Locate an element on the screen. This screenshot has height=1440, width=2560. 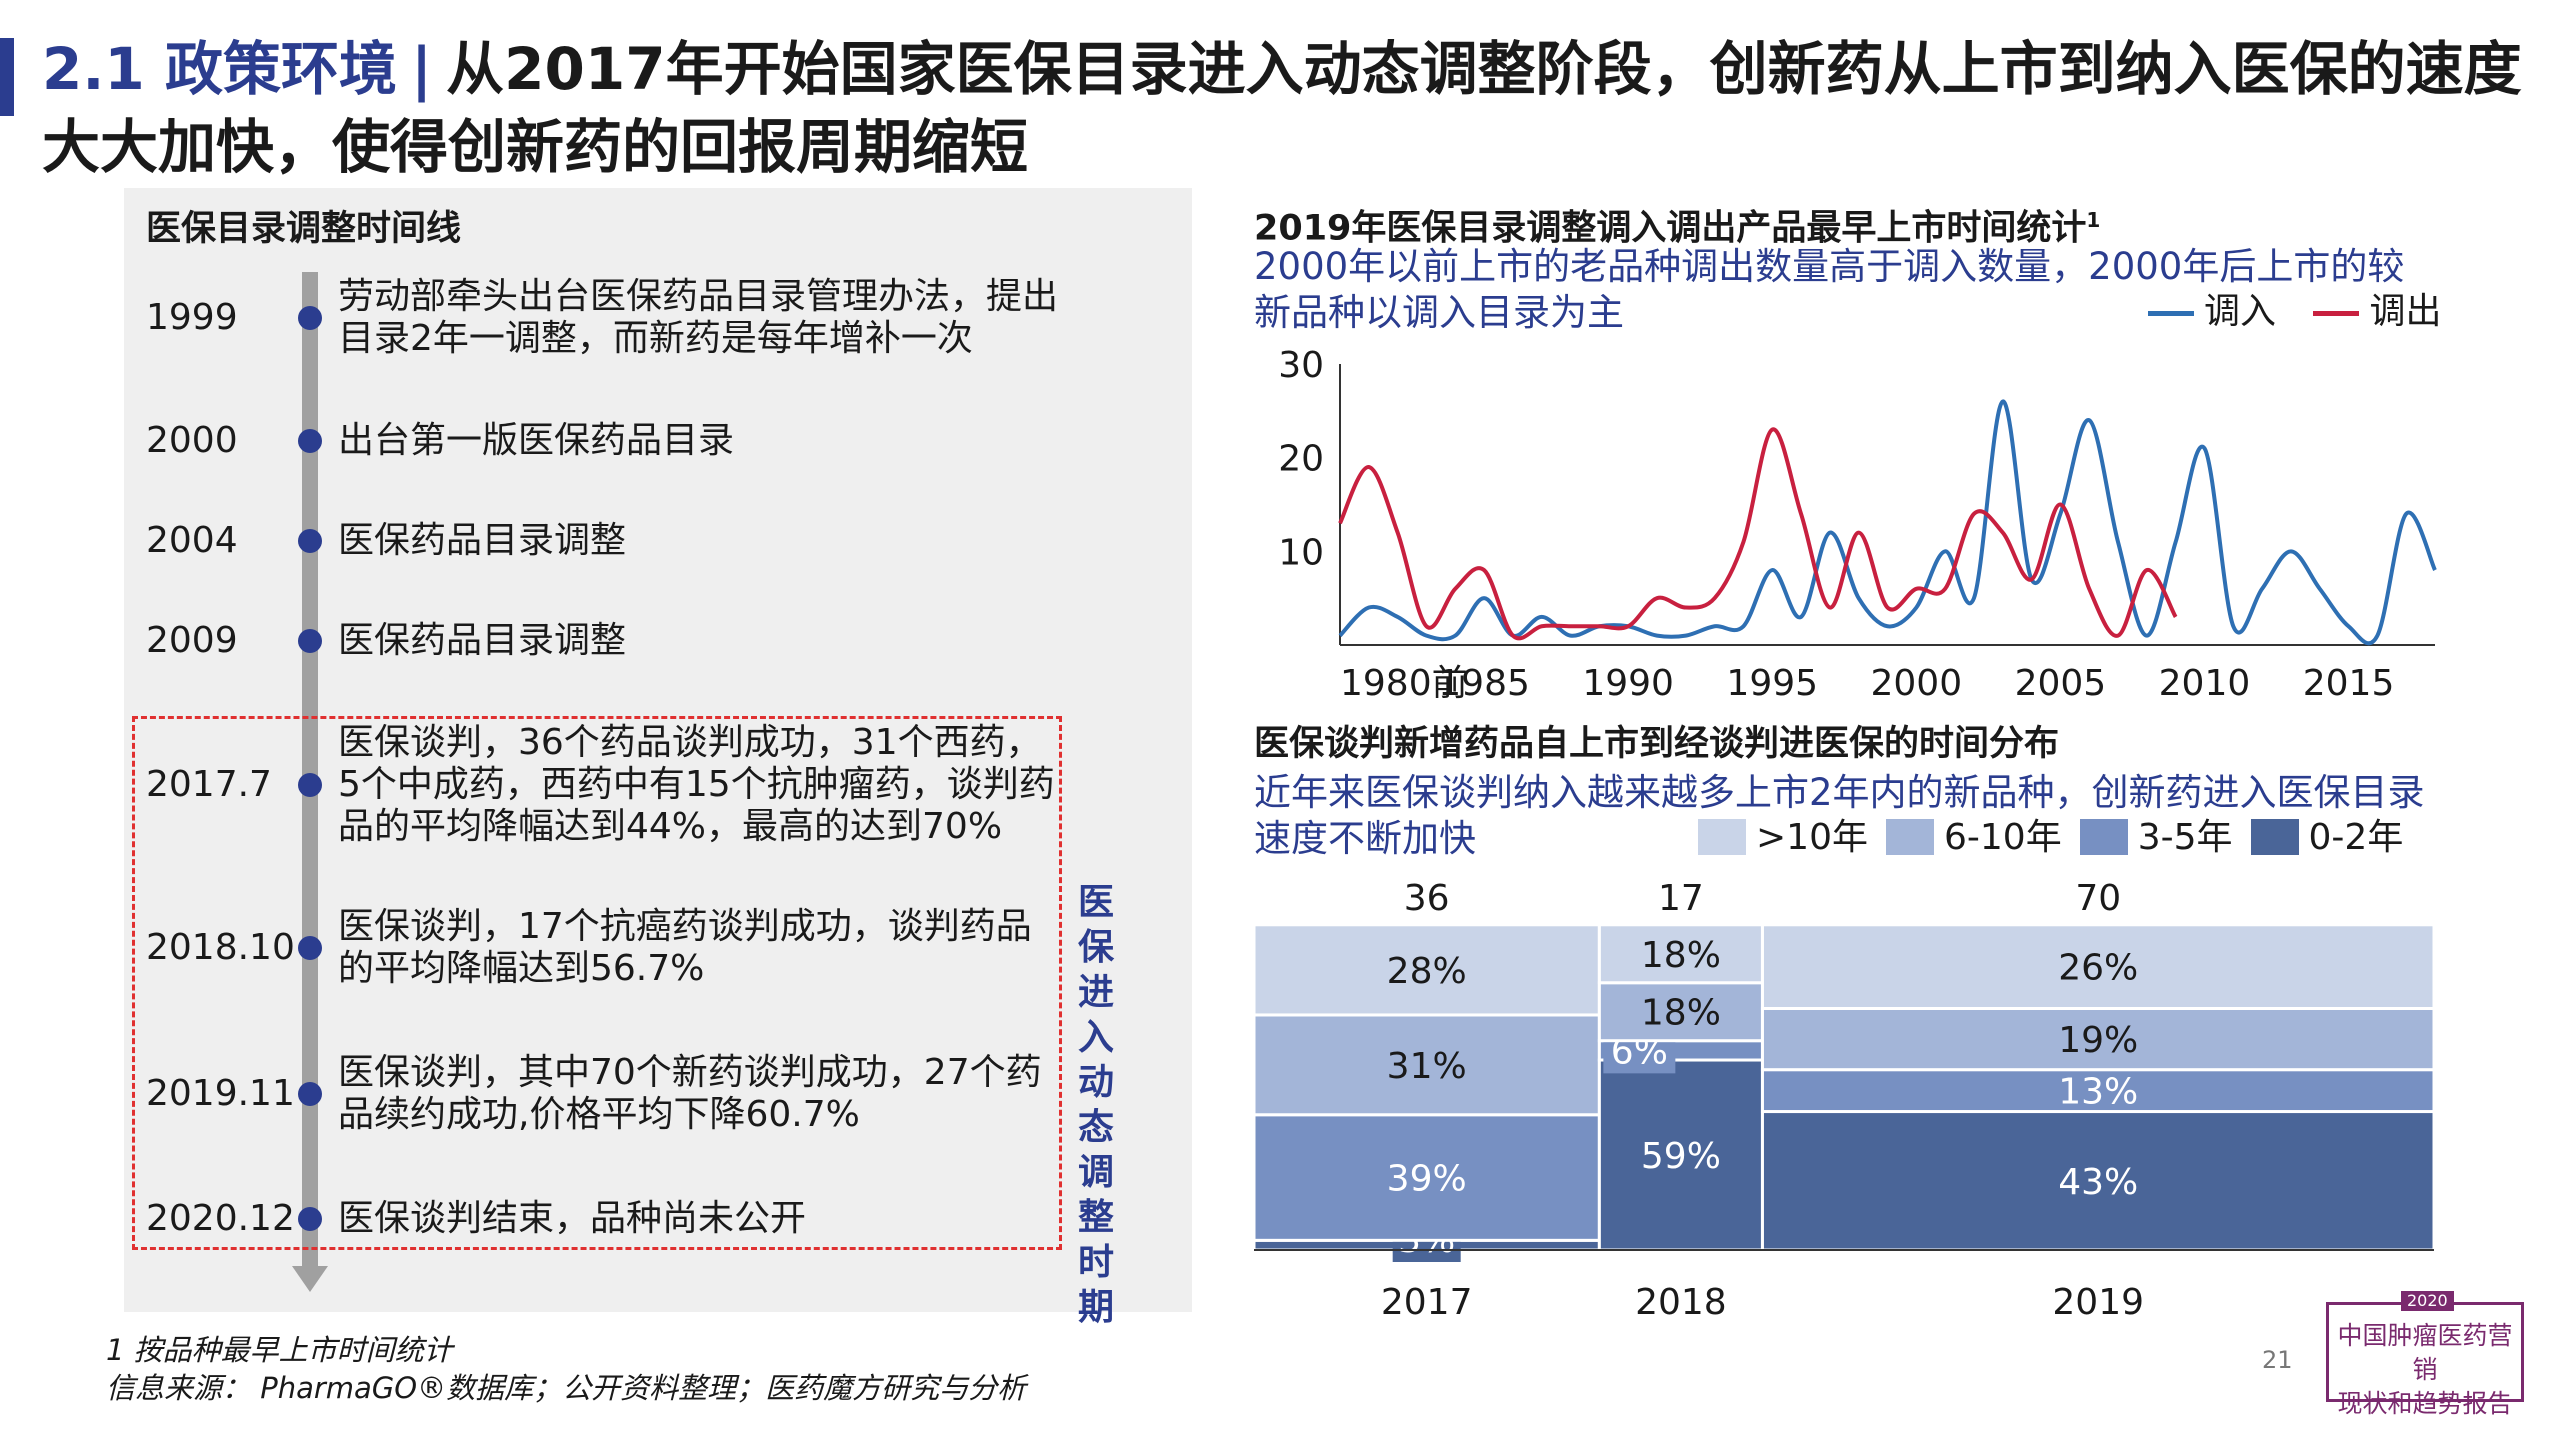
legend-label-in: 调入 is located at coordinates (2240, 311).